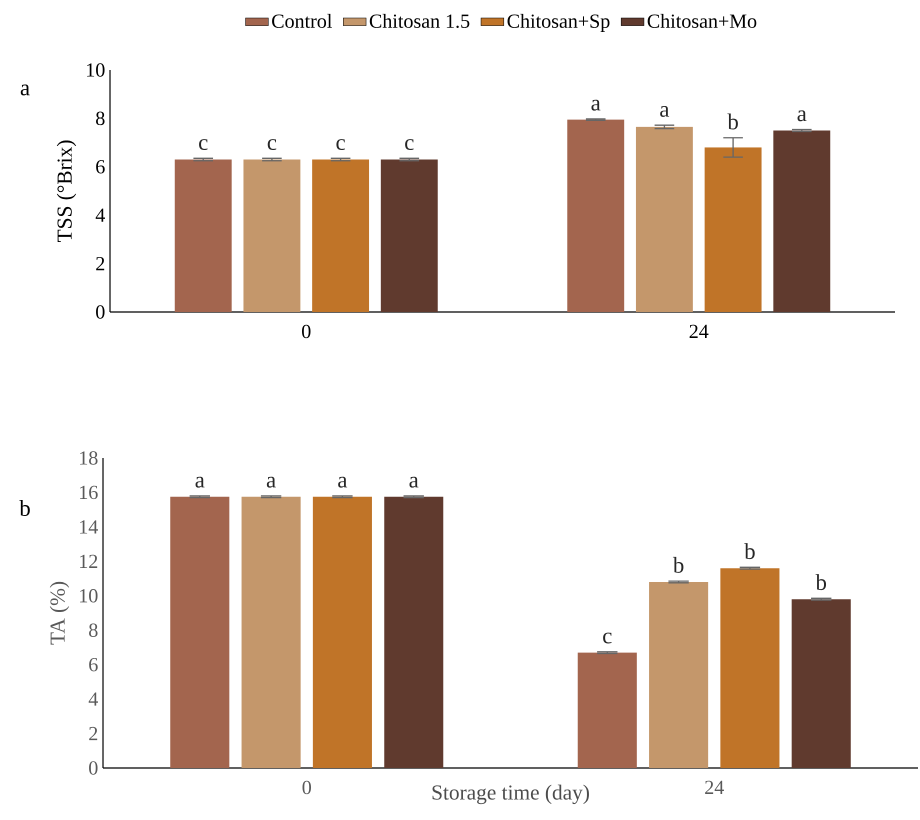 Image resolution: width=920 pixels, height=820 pixels. I want to click on text: a, so click(25, 90).